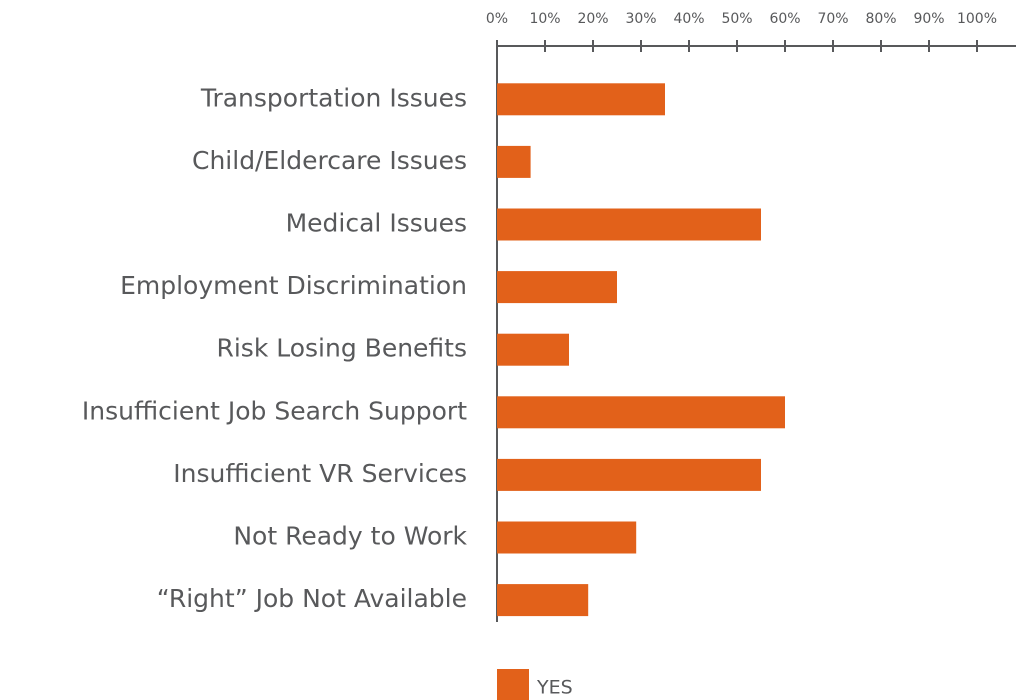 This screenshot has height=700, width=1016. I want to click on x-tick-label: 40%, so click(688, 19).